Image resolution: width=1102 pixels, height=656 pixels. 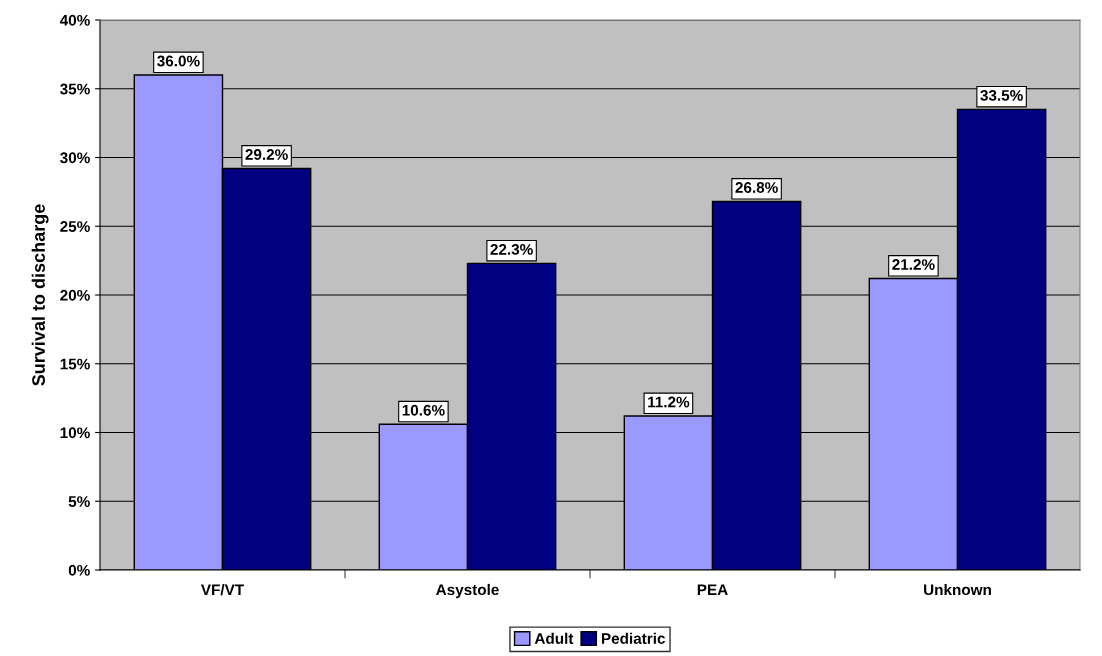 What do you see at coordinates (913, 264) in the screenshot?
I see `data-label: 21.2%` at bounding box center [913, 264].